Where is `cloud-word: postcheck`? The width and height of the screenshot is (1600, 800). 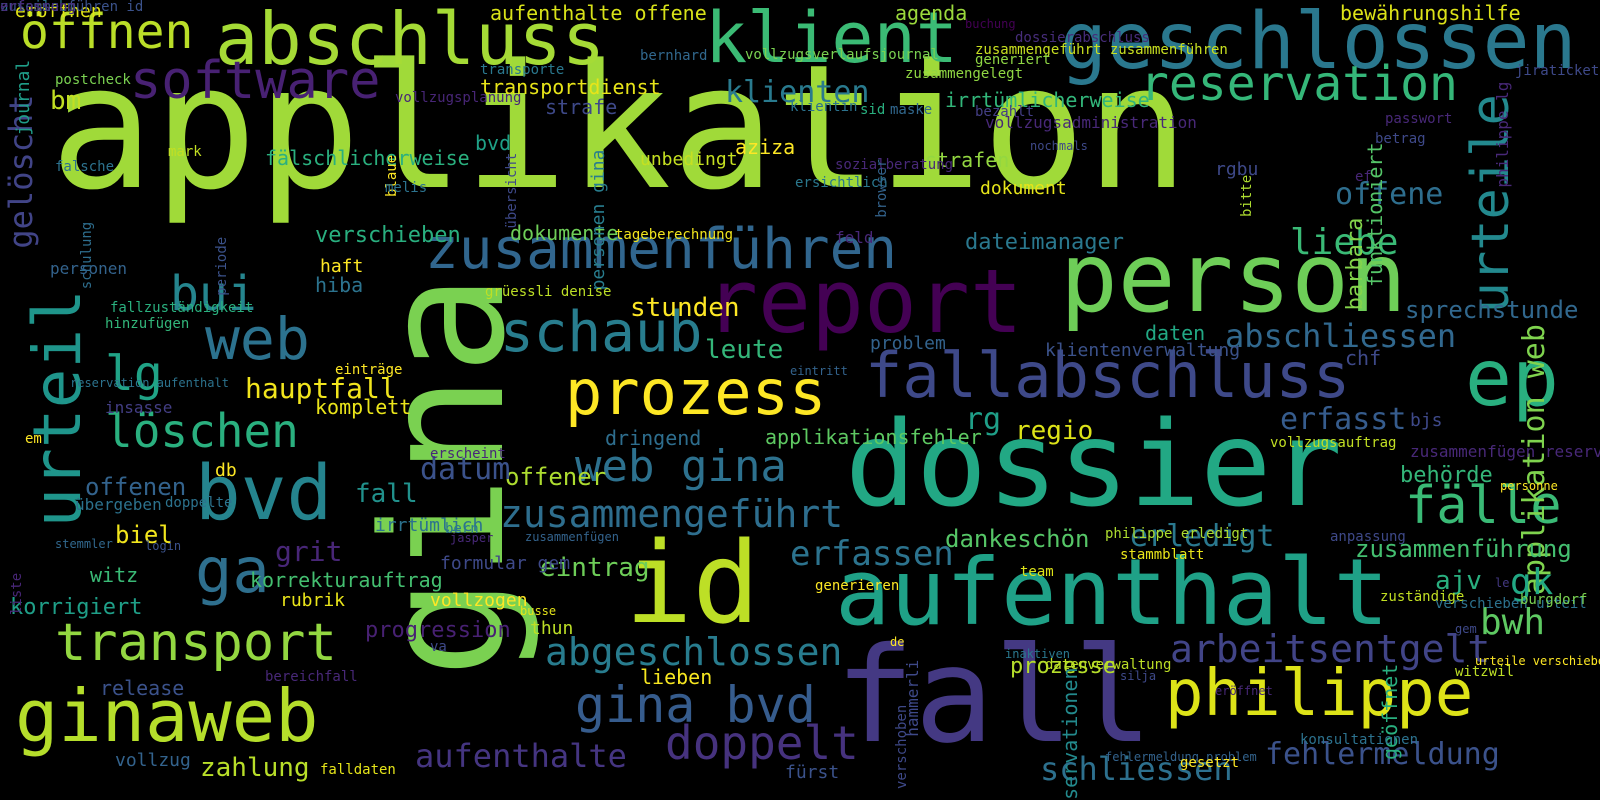
cloud-word: postcheck is located at coordinates (93, 80).